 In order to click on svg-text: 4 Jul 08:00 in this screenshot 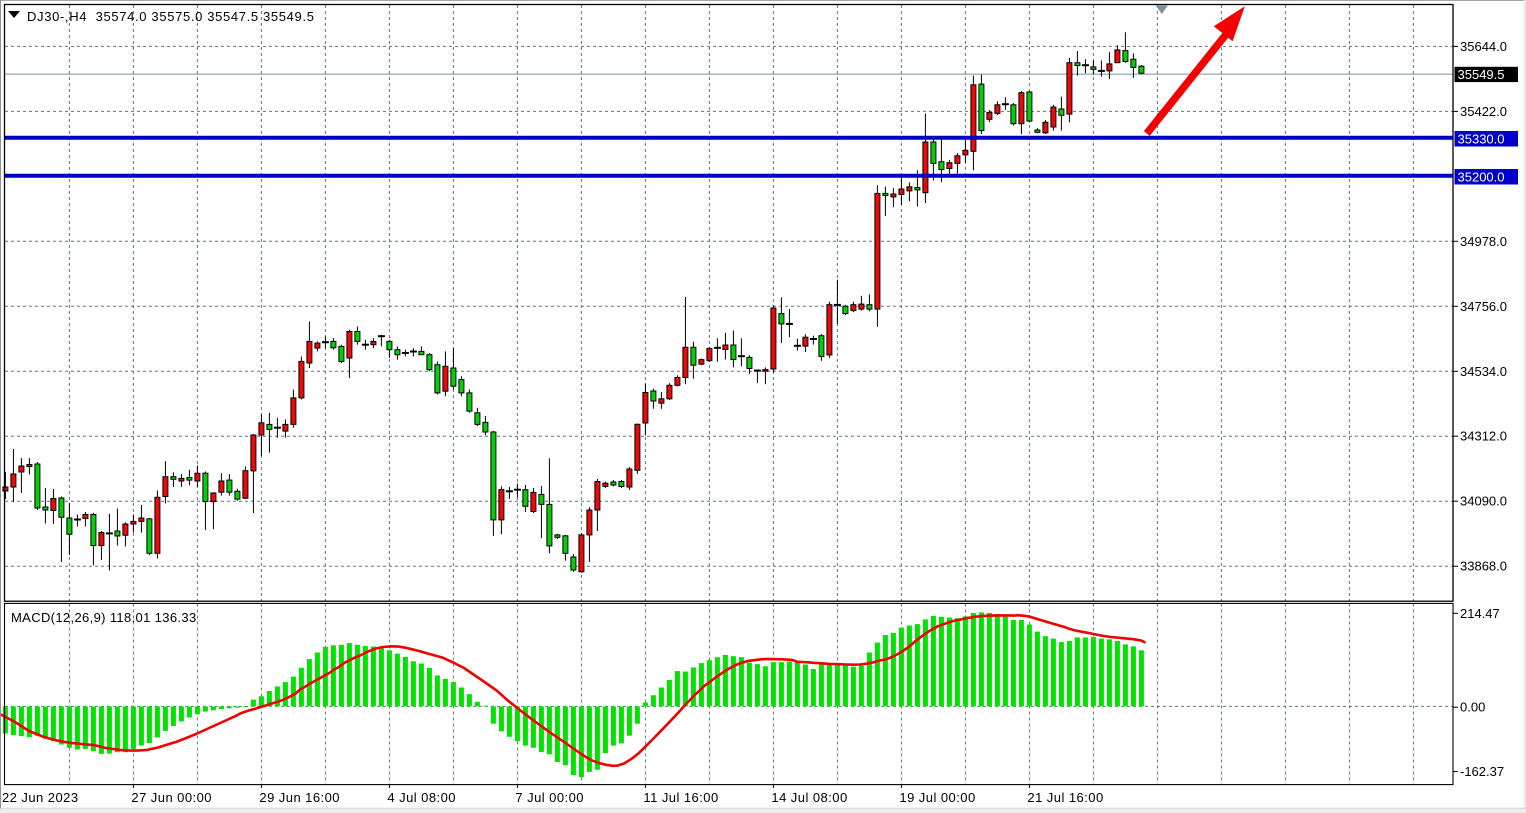, I will do `click(421, 797)`.